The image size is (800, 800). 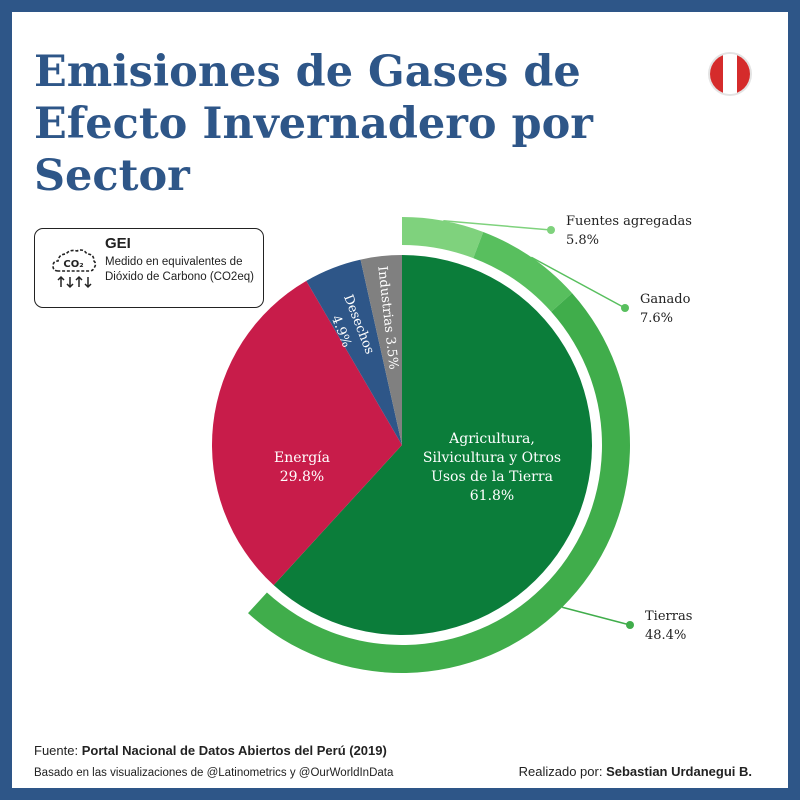 I want to click on credit-name: Sebastian Urdanegui B., so click(x=679, y=771).